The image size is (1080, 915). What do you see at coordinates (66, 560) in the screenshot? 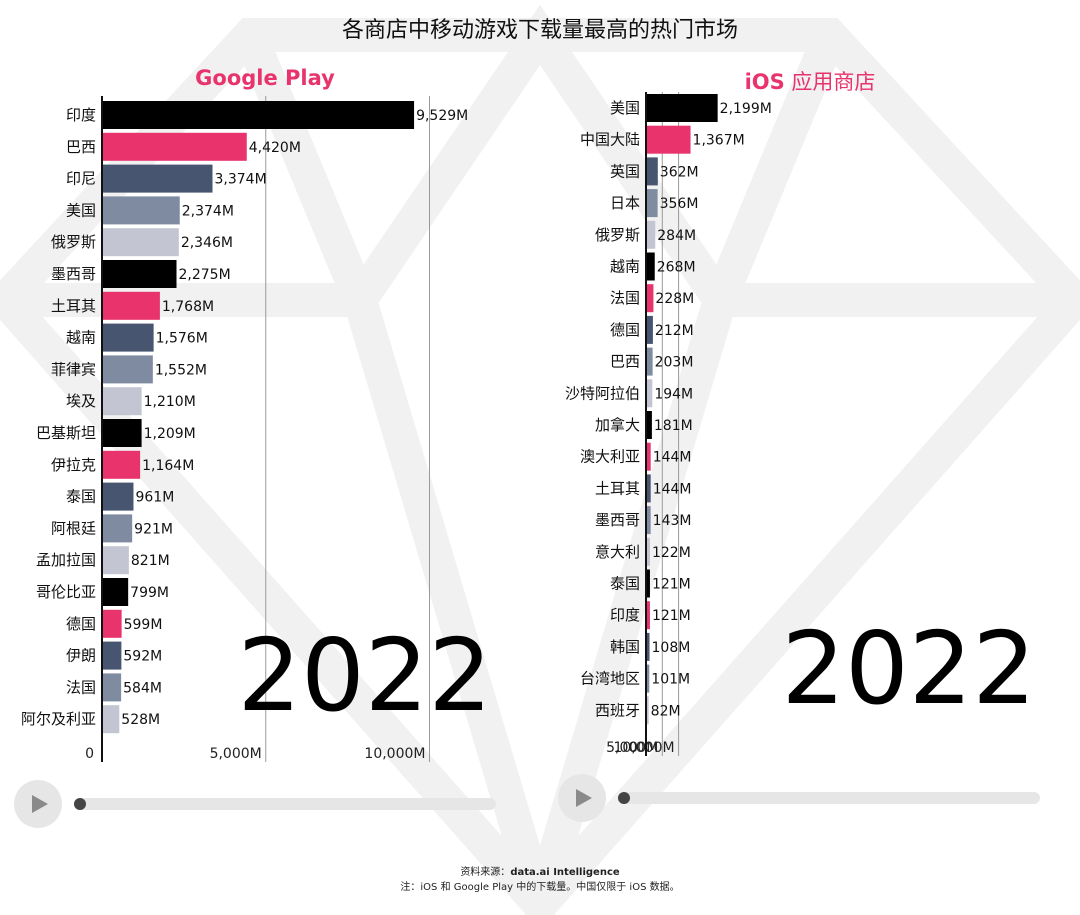
I see `gp-category-label: 孟加拉国` at bounding box center [66, 560].